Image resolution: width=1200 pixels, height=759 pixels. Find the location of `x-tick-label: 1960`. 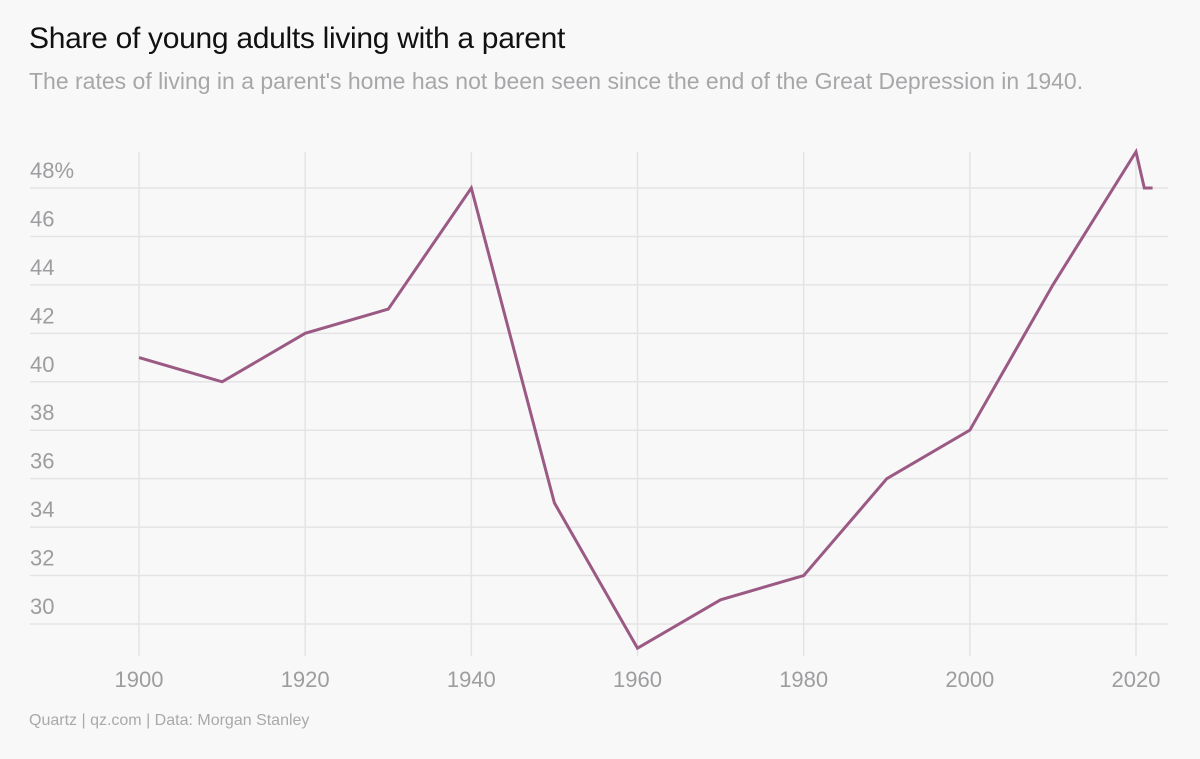

x-tick-label: 1960 is located at coordinates (637, 679).